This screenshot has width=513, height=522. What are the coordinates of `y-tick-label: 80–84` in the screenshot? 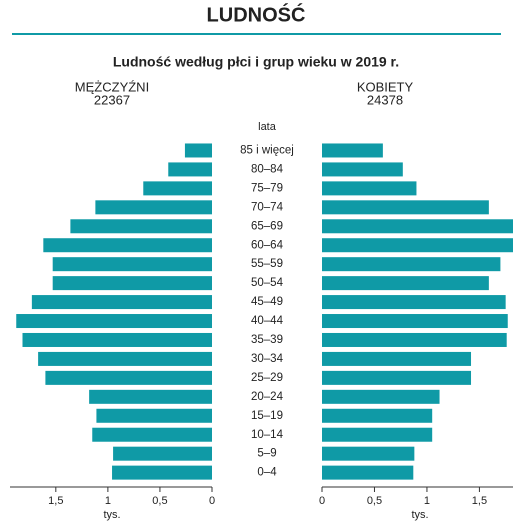 It's located at (267, 169).